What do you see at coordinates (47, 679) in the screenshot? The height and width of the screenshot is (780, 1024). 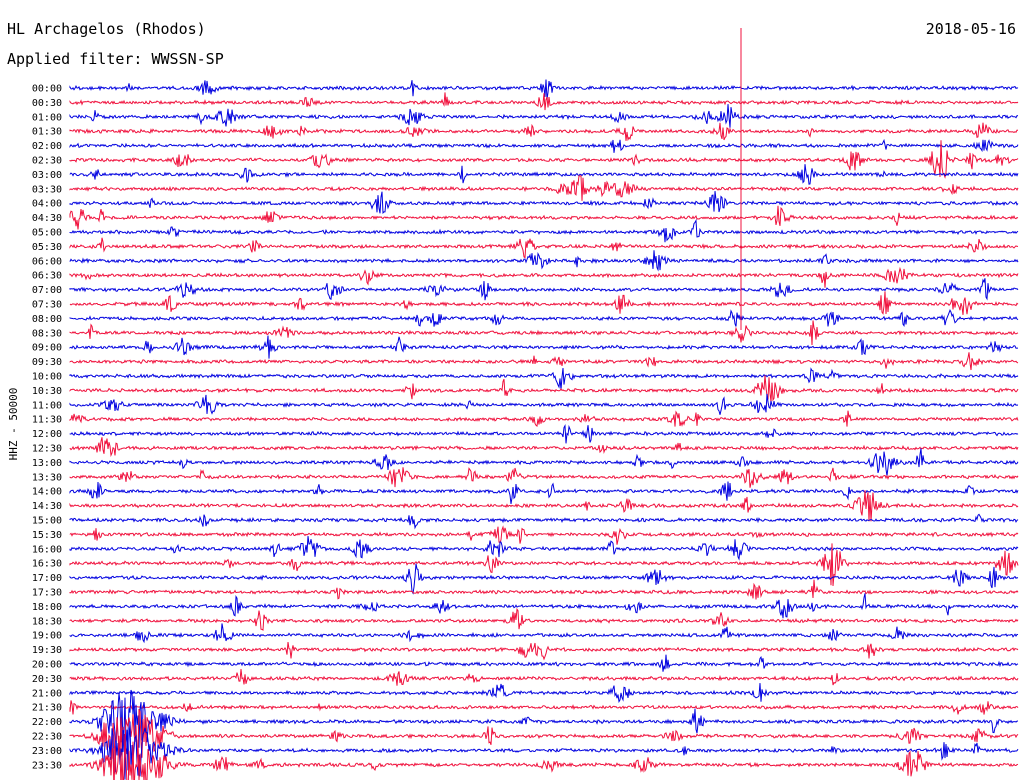 I see `time-label: 20:30` at bounding box center [47, 679].